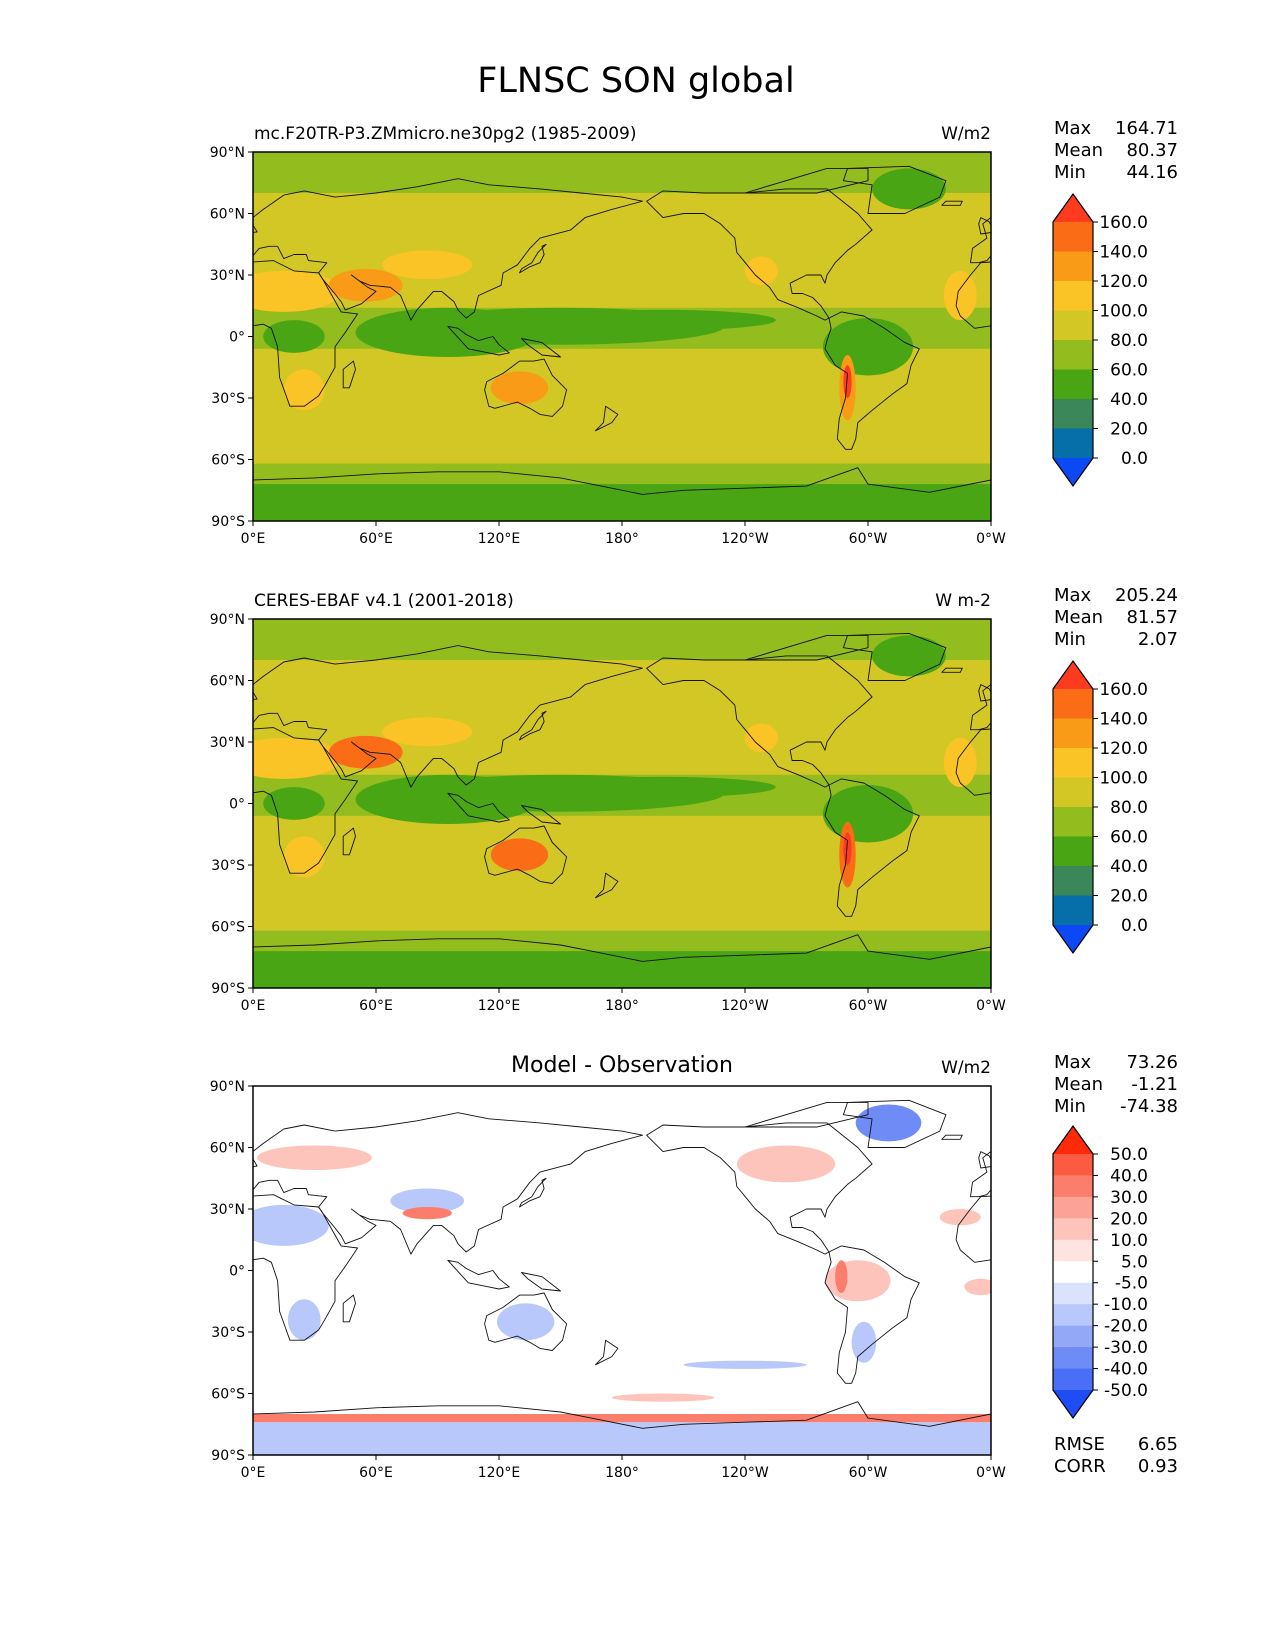 The image size is (1275, 1650). Describe the element at coordinates (841, 1277) in the screenshot. I see `field-andes-positive` at that location.